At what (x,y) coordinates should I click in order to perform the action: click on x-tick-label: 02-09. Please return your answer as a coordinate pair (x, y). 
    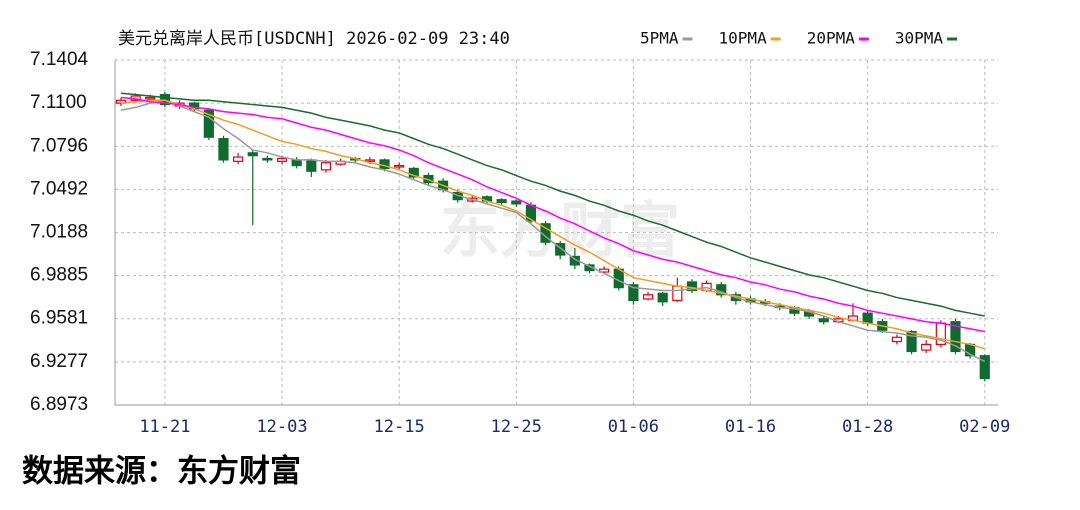
    Looking at the image, I should click on (984, 427).